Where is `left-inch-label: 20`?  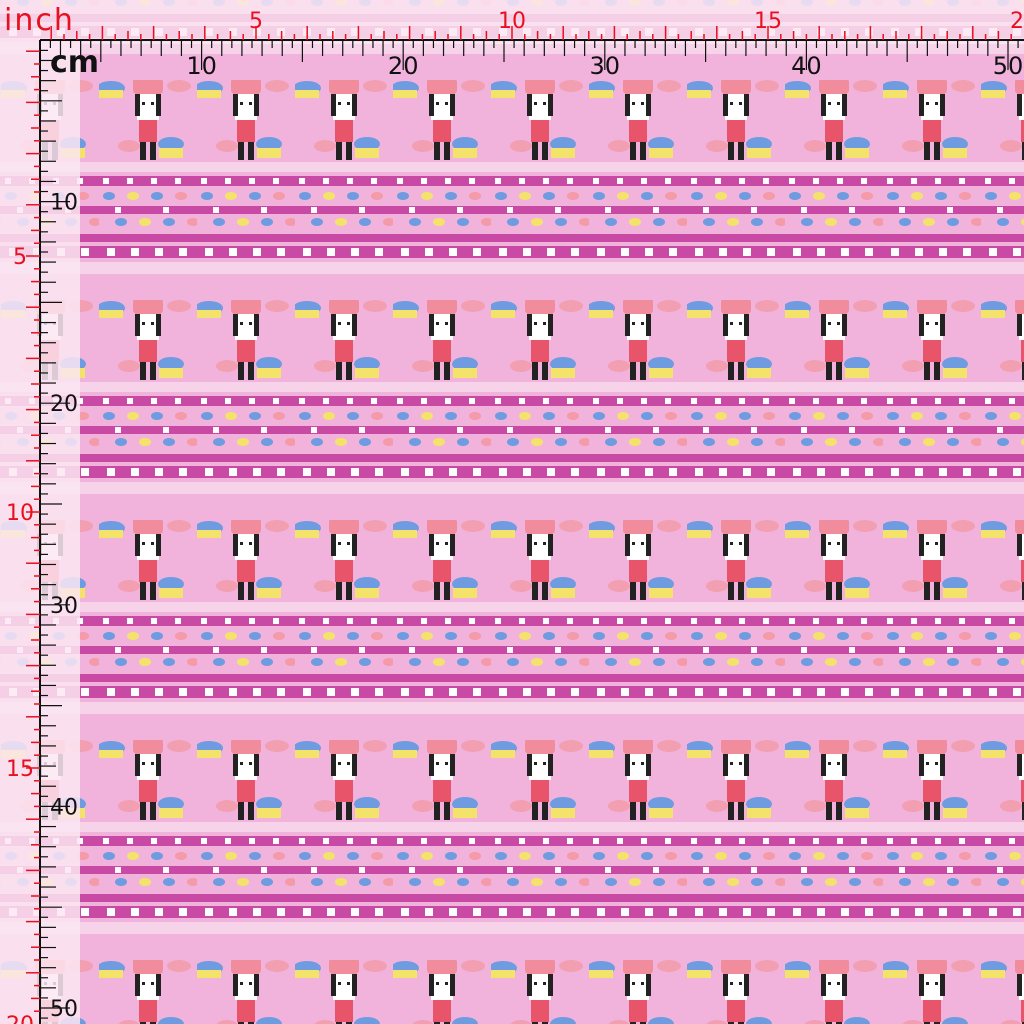 left-inch-label: 20 is located at coordinates (20, 1018).